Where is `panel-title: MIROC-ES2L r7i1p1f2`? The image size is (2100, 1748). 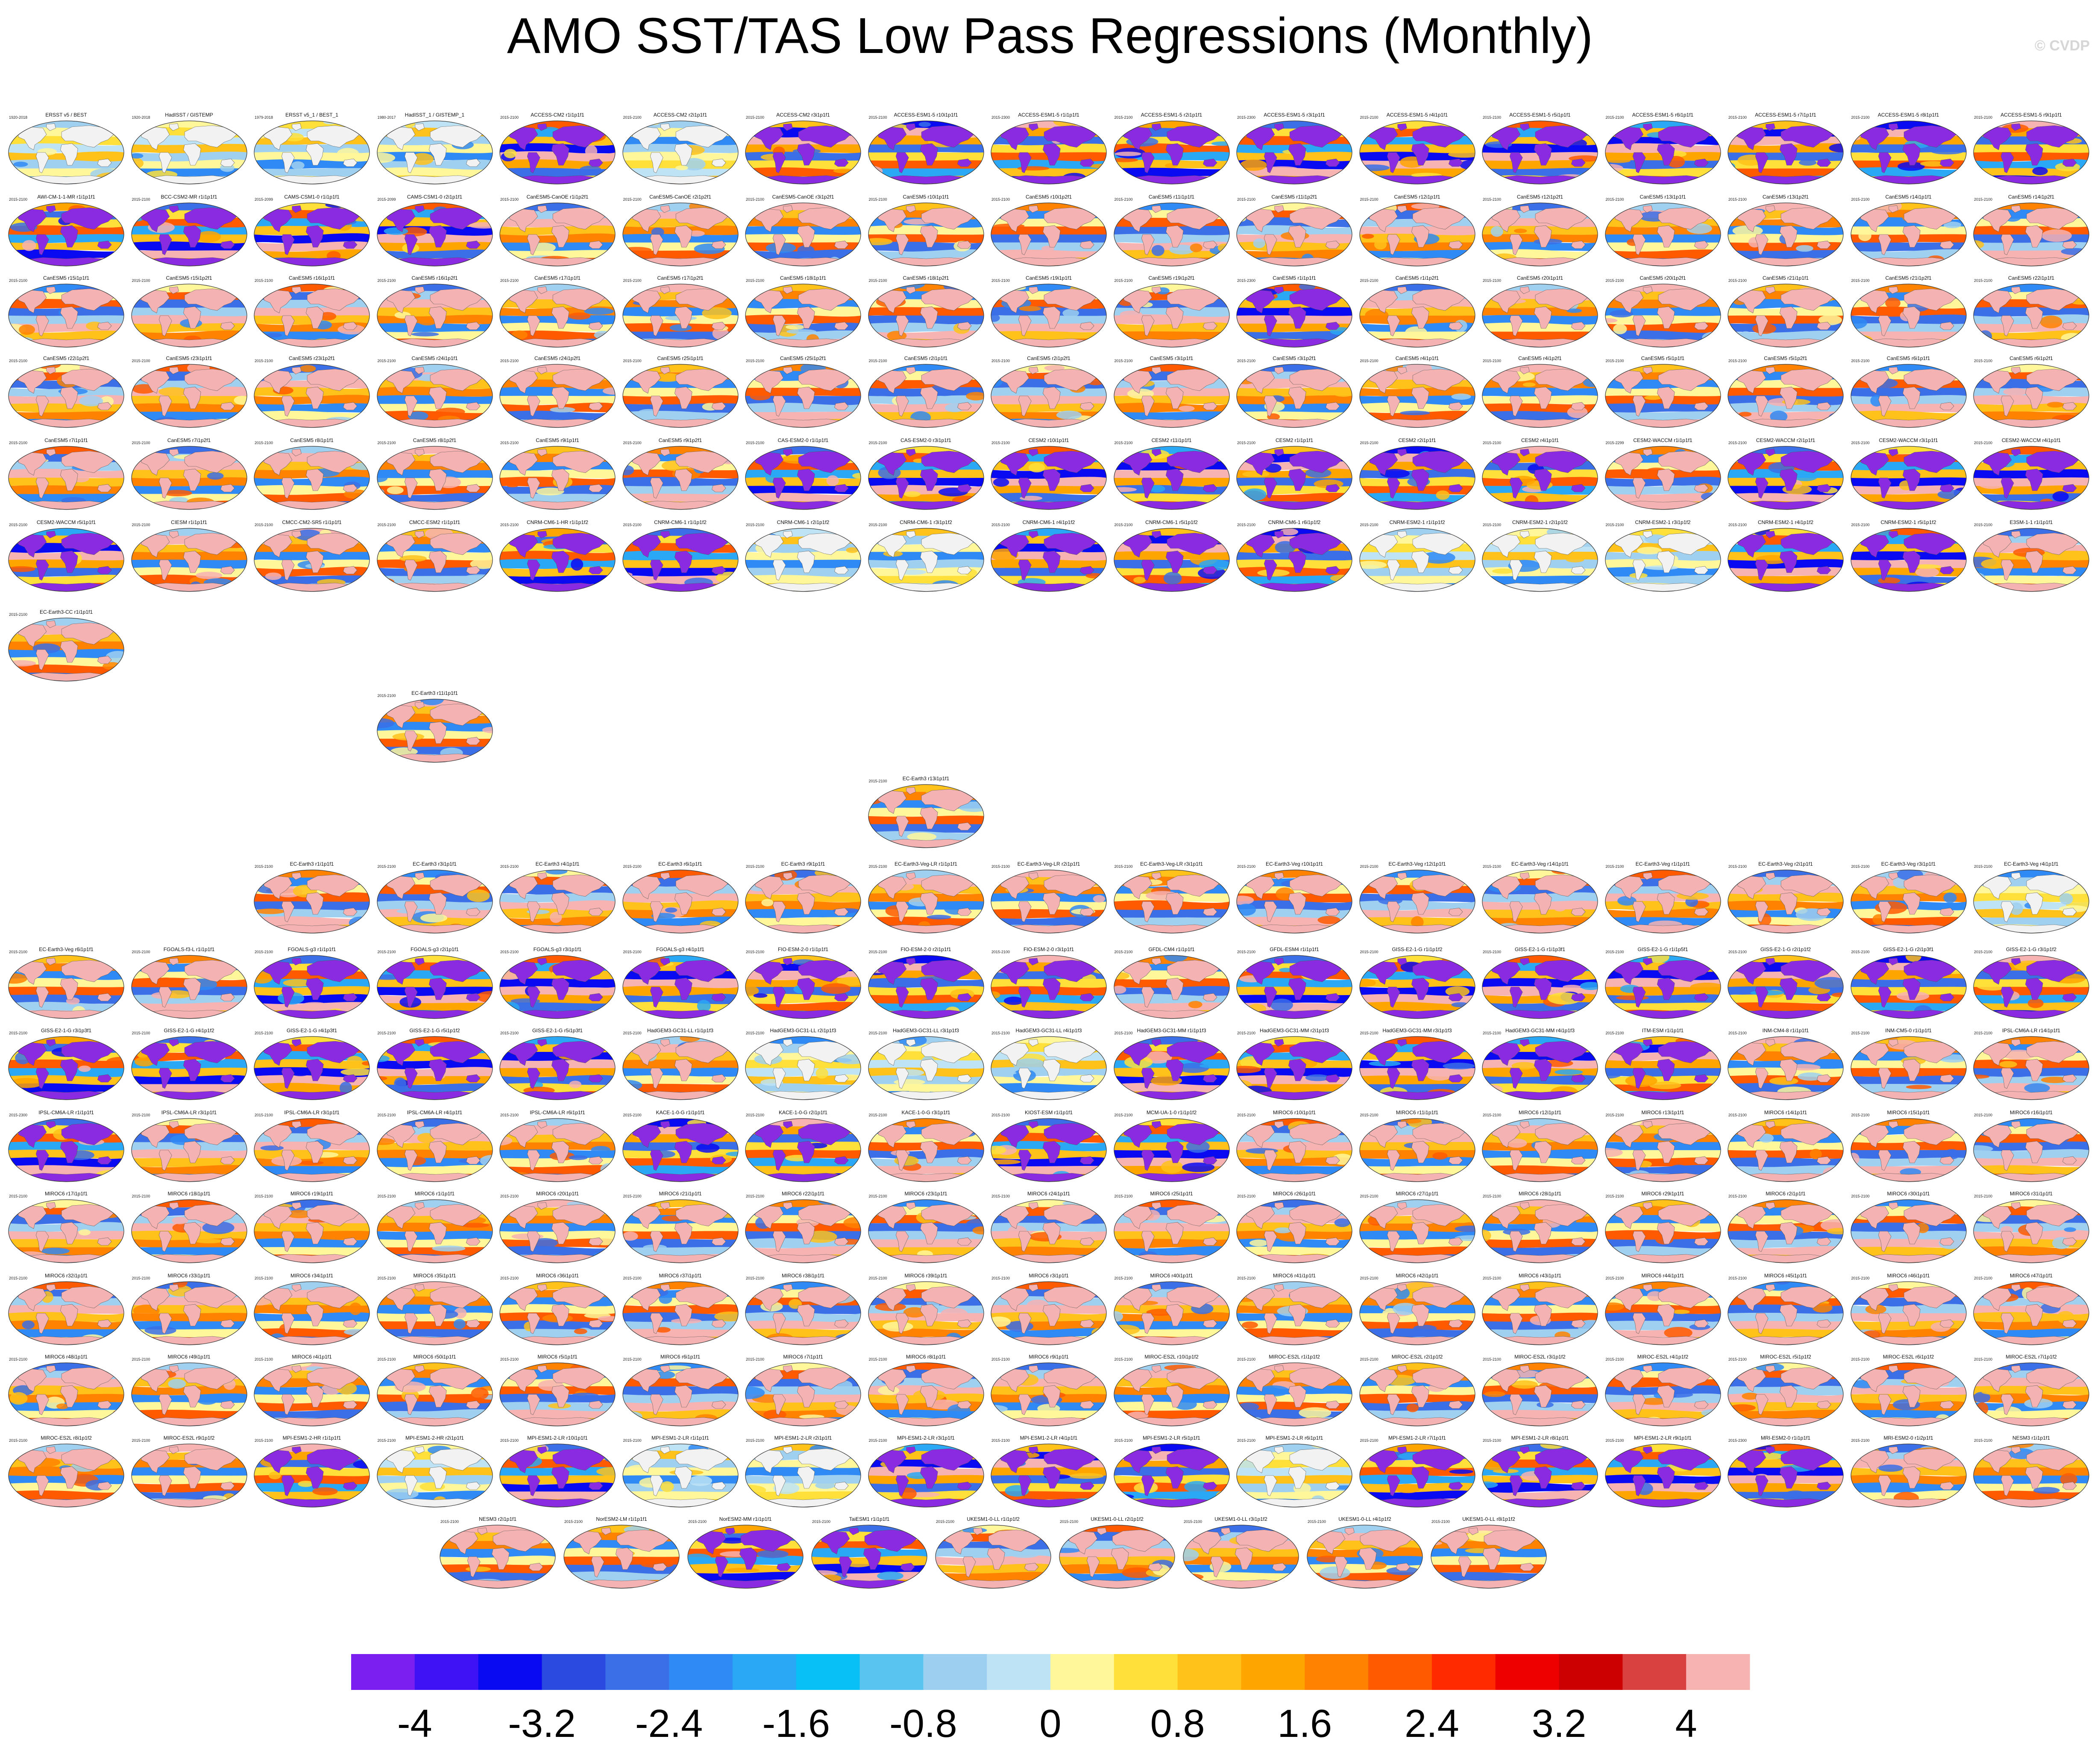 panel-title: MIROC-ES2L r7i1p1f2 is located at coordinates (2031, 1357).